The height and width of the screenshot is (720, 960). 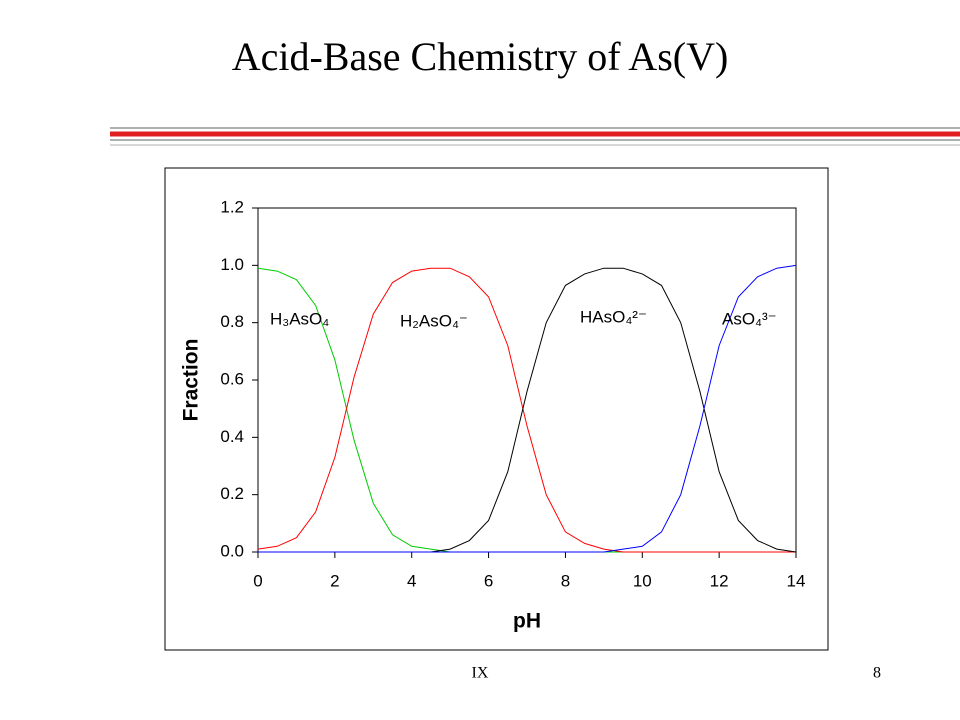 I want to click on y-tick-label: 0.8, so click(x=232, y=321).